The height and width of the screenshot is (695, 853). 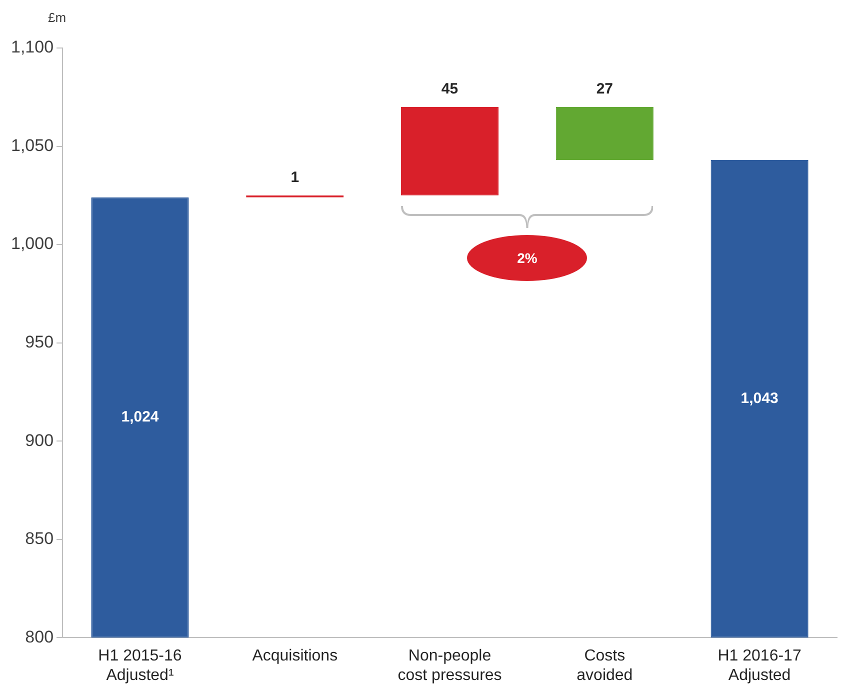 What do you see at coordinates (39, 538) in the screenshot?
I see `y-tick-label: 850` at bounding box center [39, 538].